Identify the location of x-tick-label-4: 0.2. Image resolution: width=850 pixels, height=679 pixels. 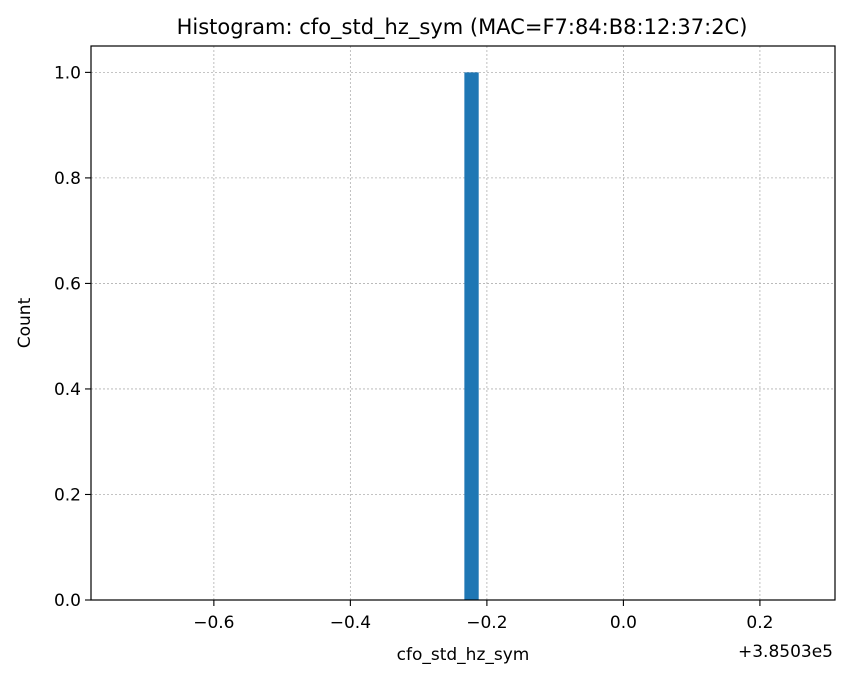
(759, 623).